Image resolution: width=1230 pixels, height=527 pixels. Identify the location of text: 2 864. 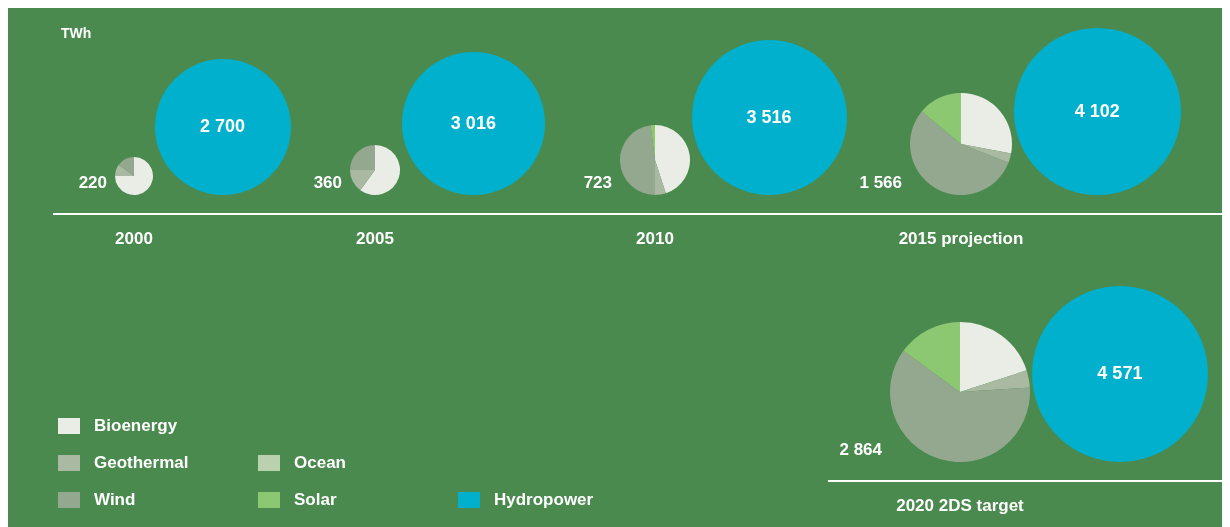
(860, 450).